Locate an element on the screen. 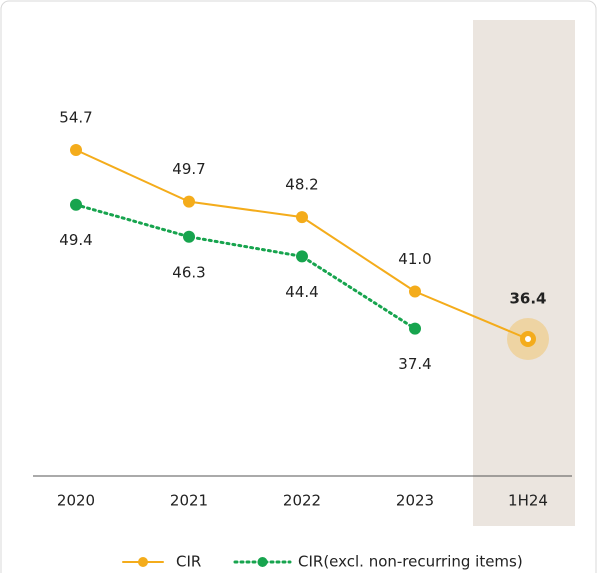  data-label: 48.2 is located at coordinates (301, 185).